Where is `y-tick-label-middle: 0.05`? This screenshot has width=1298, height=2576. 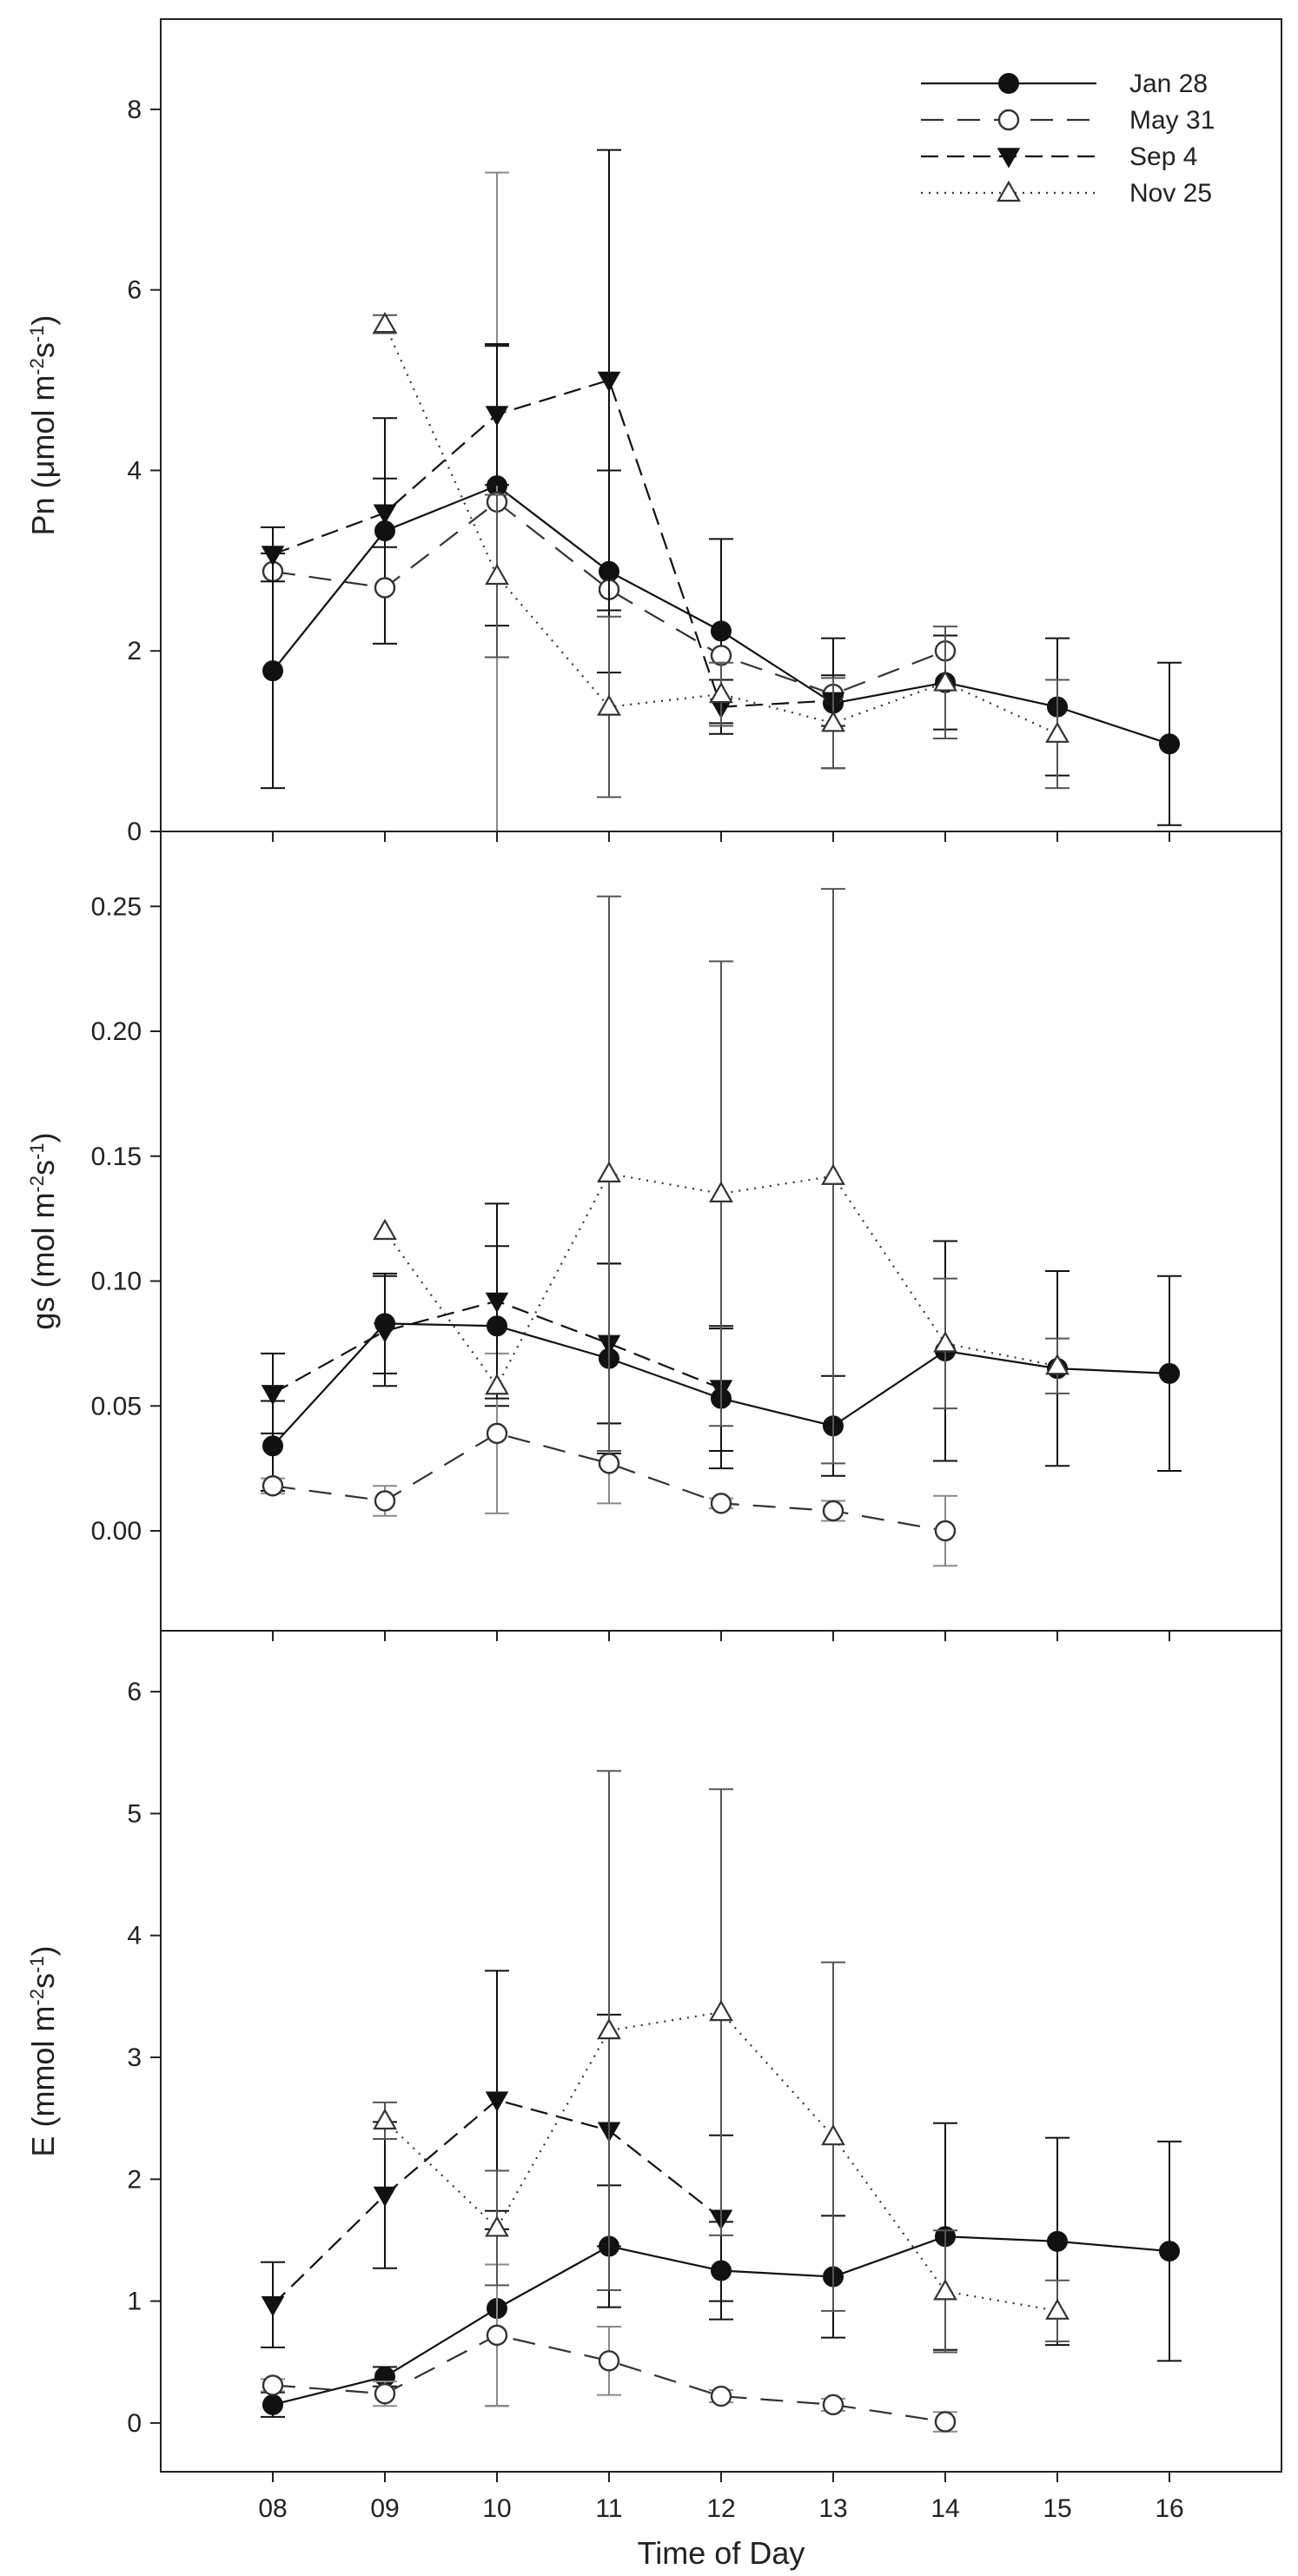
y-tick-label-middle: 0.05 is located at coordinates (117, 1406).